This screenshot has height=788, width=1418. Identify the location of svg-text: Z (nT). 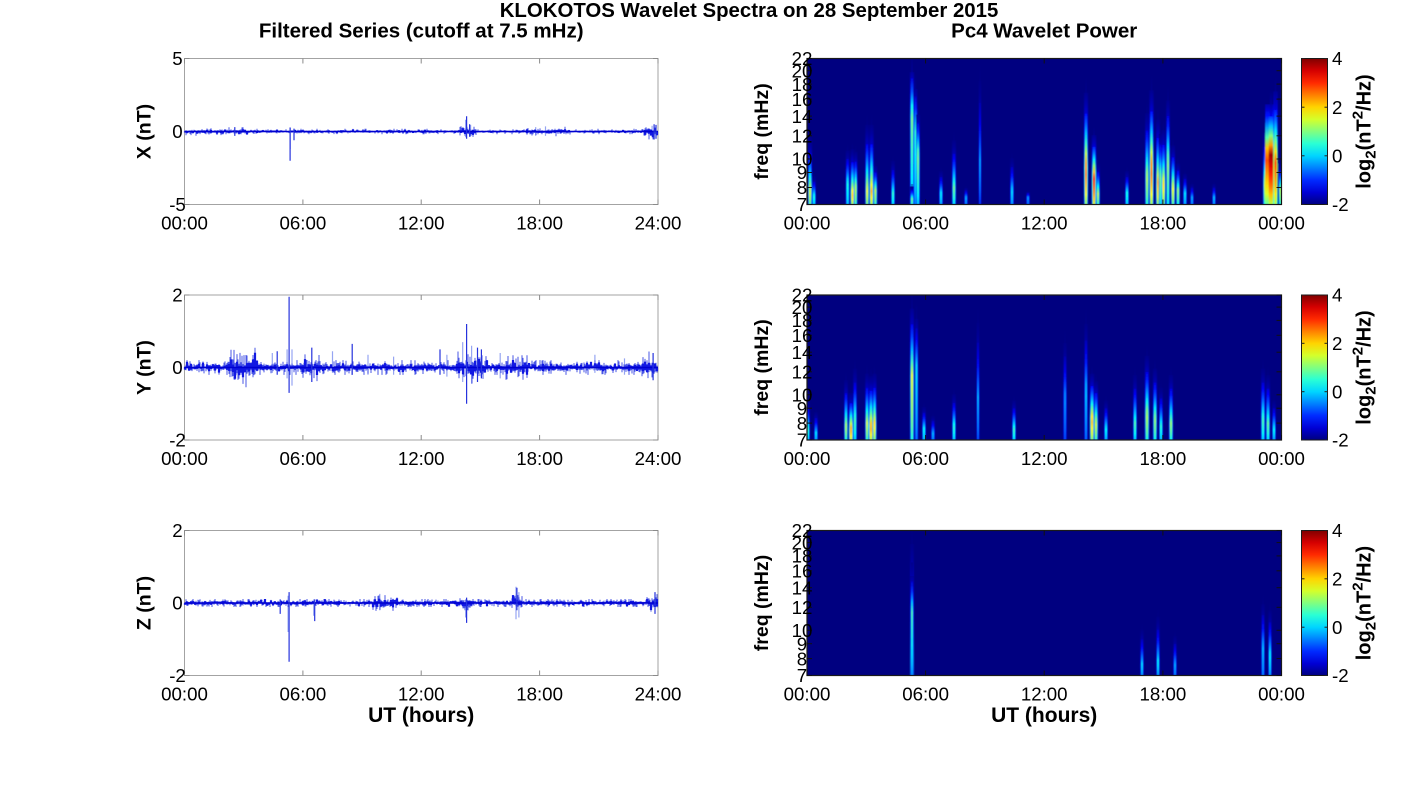
(145, 603).